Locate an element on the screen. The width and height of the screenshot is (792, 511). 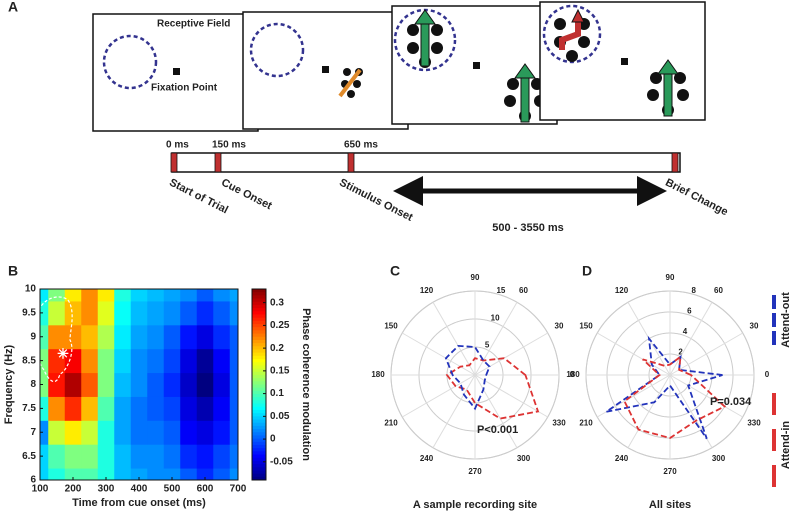
colorbar-tick-label: 0.25 is located at coordinates (280, 325).